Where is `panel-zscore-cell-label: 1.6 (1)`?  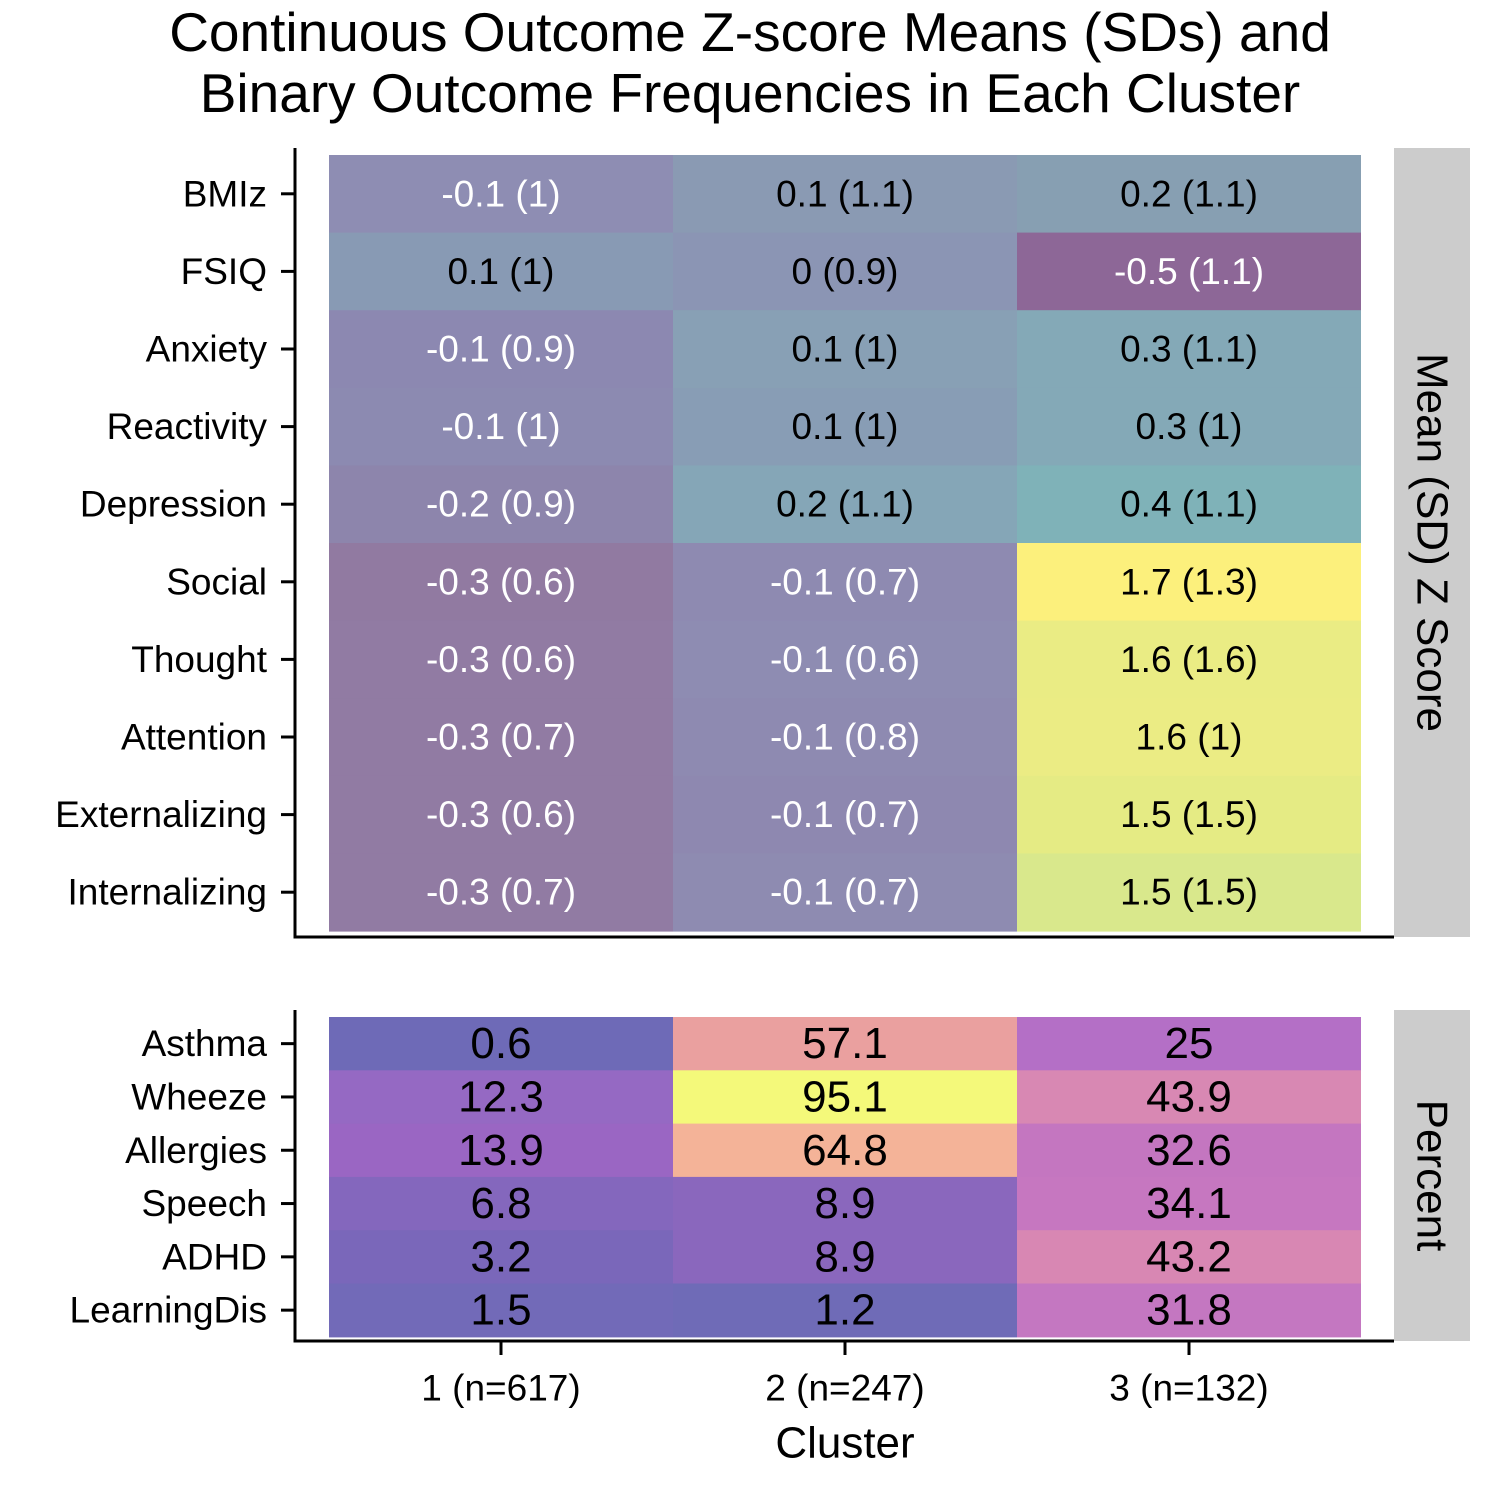 panel-zscore-cell-label: 1.6 (1) is located at coordinates (1189, 737).